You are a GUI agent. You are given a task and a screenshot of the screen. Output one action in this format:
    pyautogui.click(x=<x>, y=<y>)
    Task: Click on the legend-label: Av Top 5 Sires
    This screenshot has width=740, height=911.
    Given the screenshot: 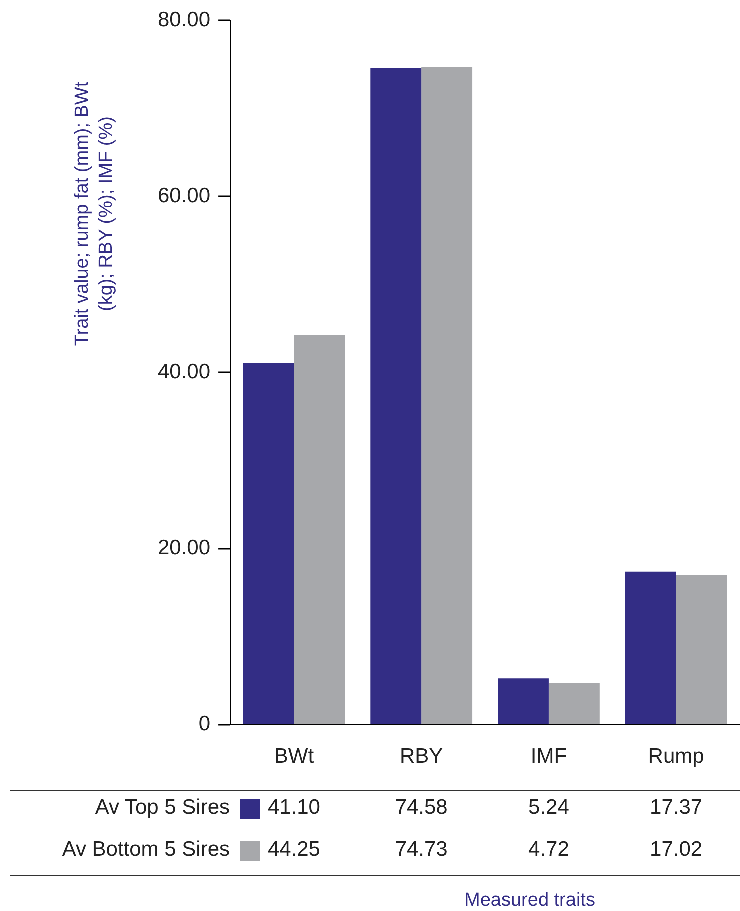 What is the action you would take?
    pyautogui.click(x=162, y=808)
    